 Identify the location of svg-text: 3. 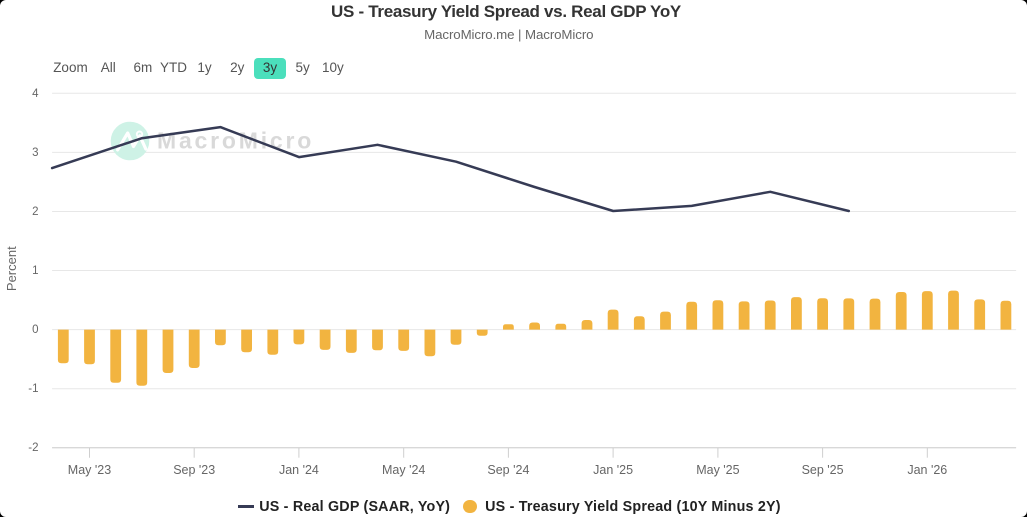
(35, 153).